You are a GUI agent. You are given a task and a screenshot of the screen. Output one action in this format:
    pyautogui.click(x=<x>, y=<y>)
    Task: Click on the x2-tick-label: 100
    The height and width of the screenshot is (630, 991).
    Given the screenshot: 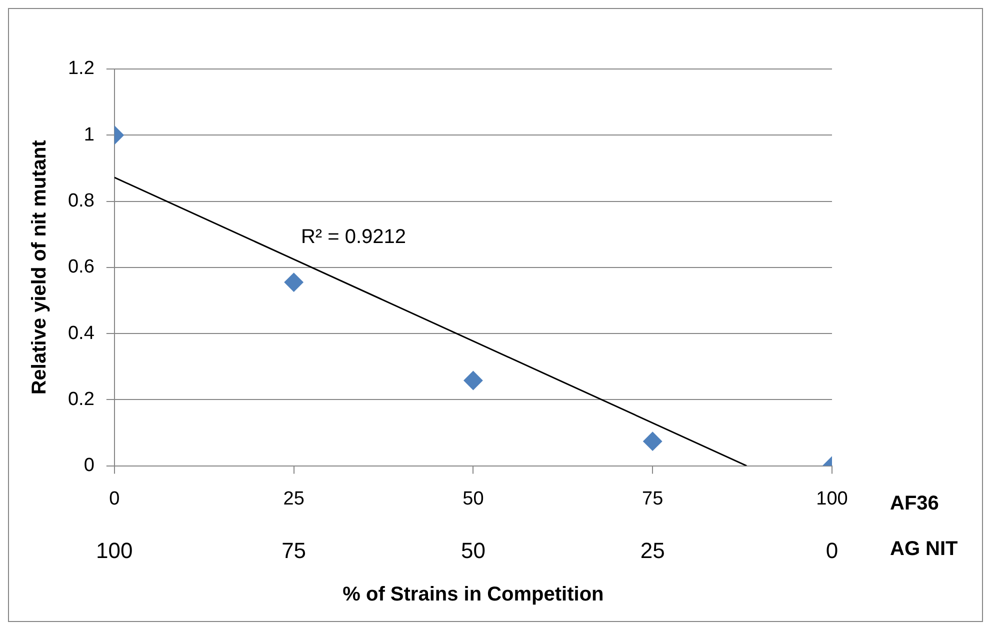 What is the action you would take?
    pyautogui.click(x=114, y=550)
    